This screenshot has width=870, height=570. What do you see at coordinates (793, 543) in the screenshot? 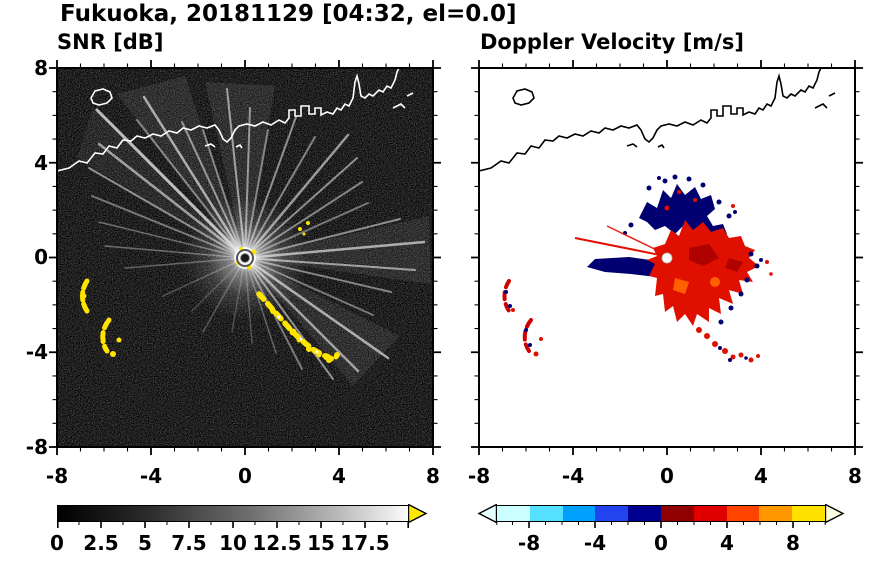
I see `doppler-colorbar-label: 8` at bounding box center [793, 543].